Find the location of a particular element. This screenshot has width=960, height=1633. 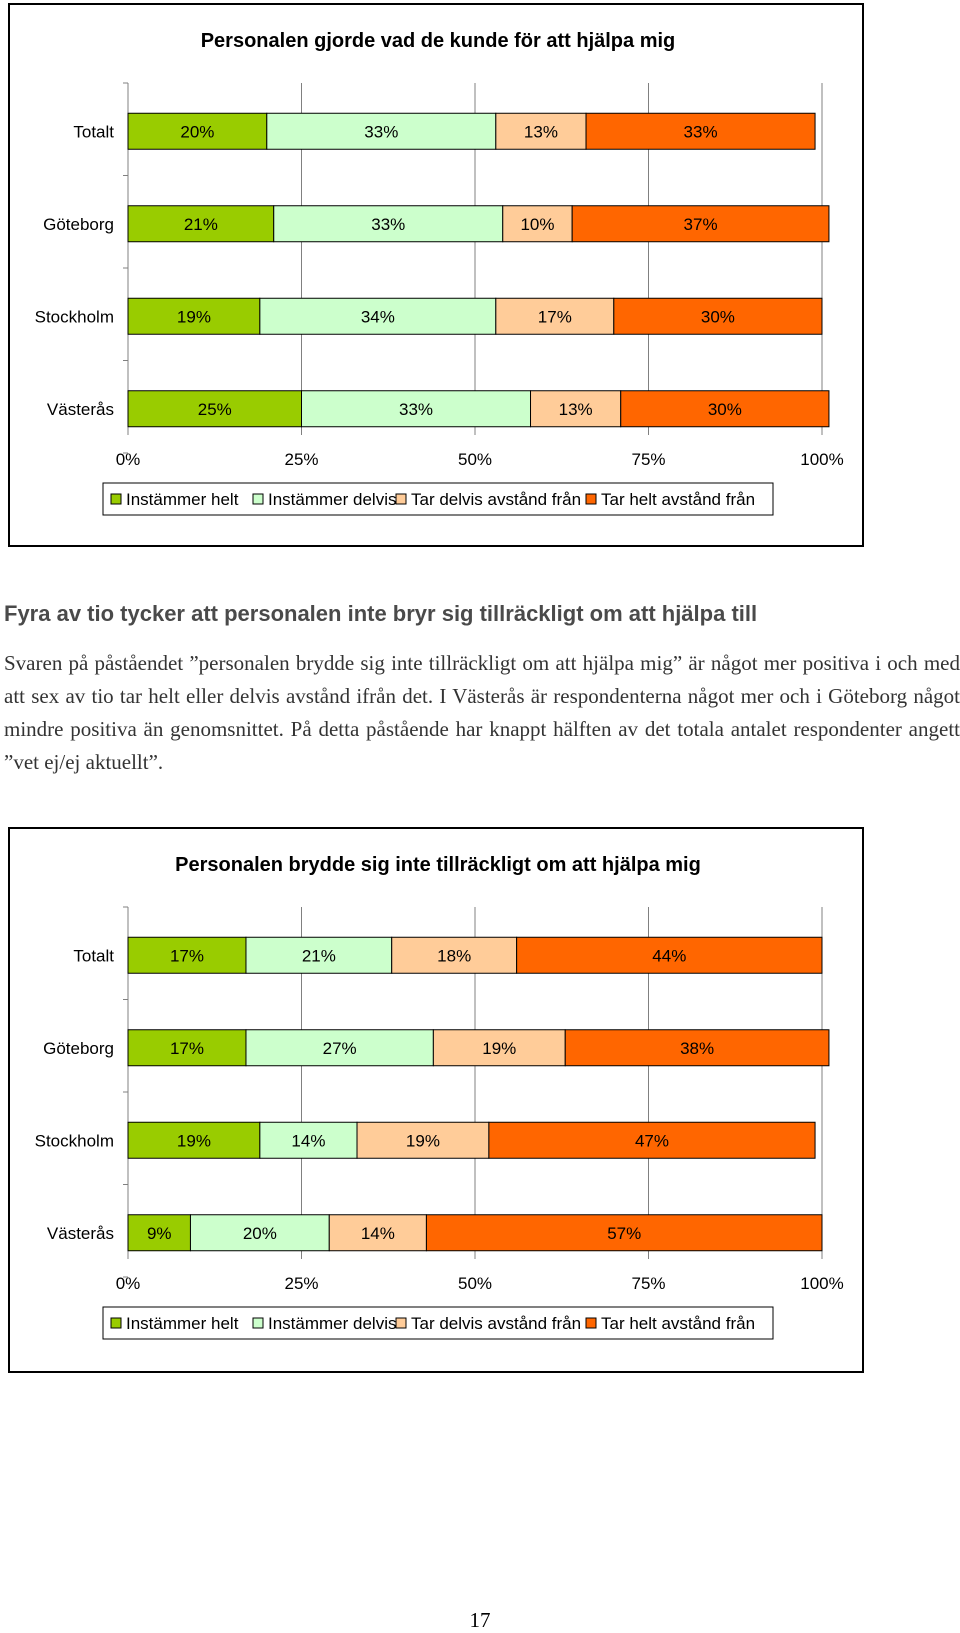

chart-2-data-label: 44% is located at coordinates (669, 955).